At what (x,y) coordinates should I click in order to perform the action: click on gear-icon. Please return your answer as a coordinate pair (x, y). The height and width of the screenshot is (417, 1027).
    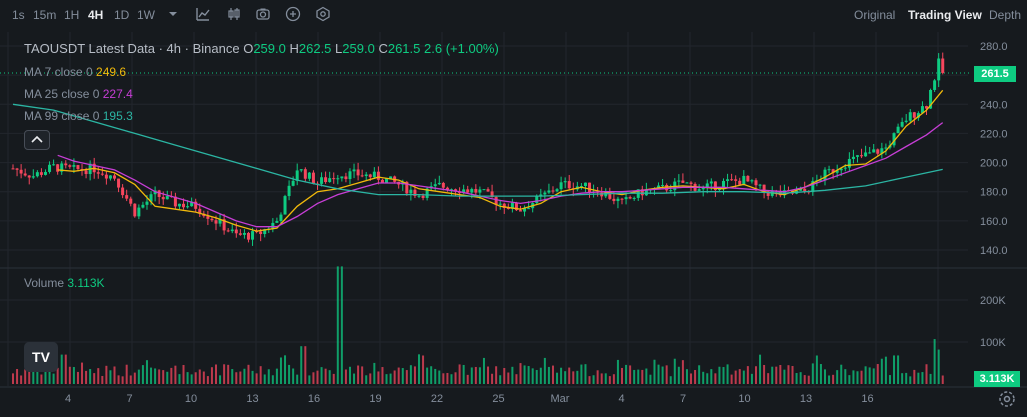
    Looking at the image, I should click on (1007, 399).